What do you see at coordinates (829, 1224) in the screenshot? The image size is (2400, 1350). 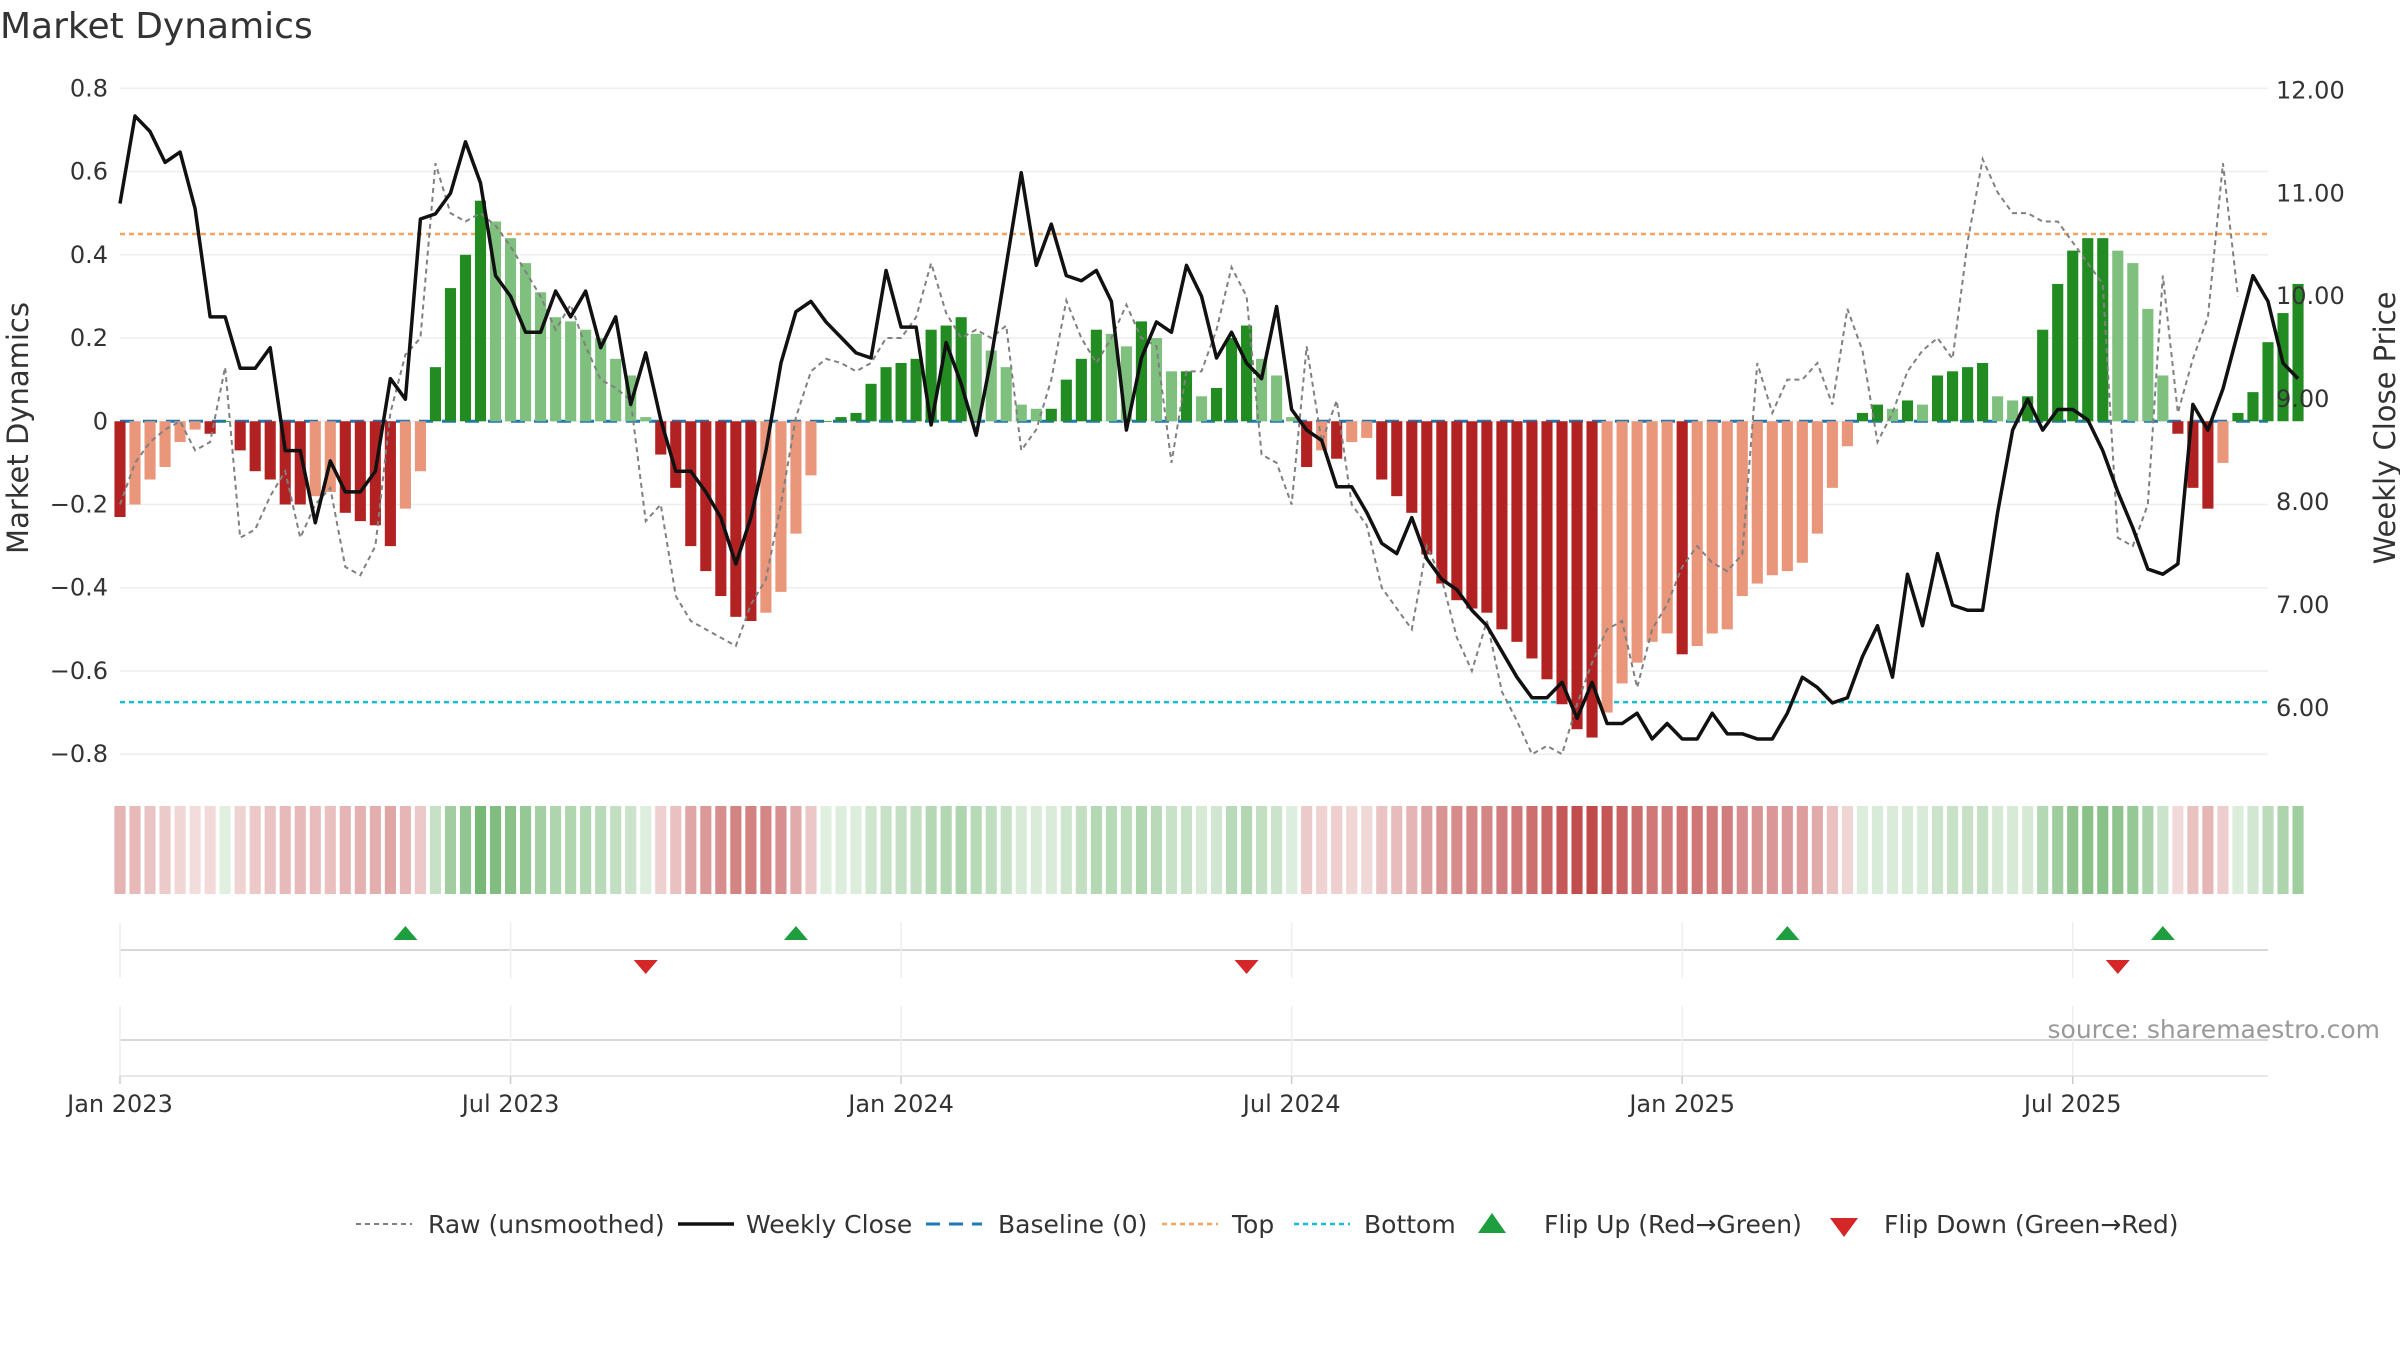 I see `legend-weekly-close: Weekly Close` at bounding box center [829, 1224].